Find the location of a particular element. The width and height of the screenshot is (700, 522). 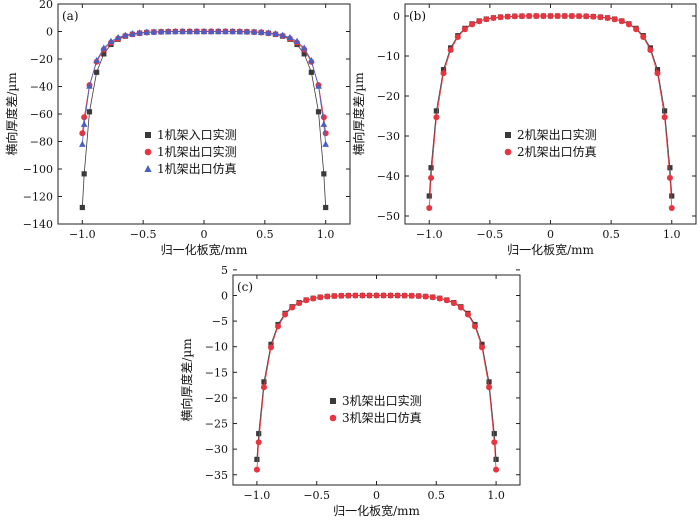

y-tick-label: −140 is located at coordinates (38, 224).